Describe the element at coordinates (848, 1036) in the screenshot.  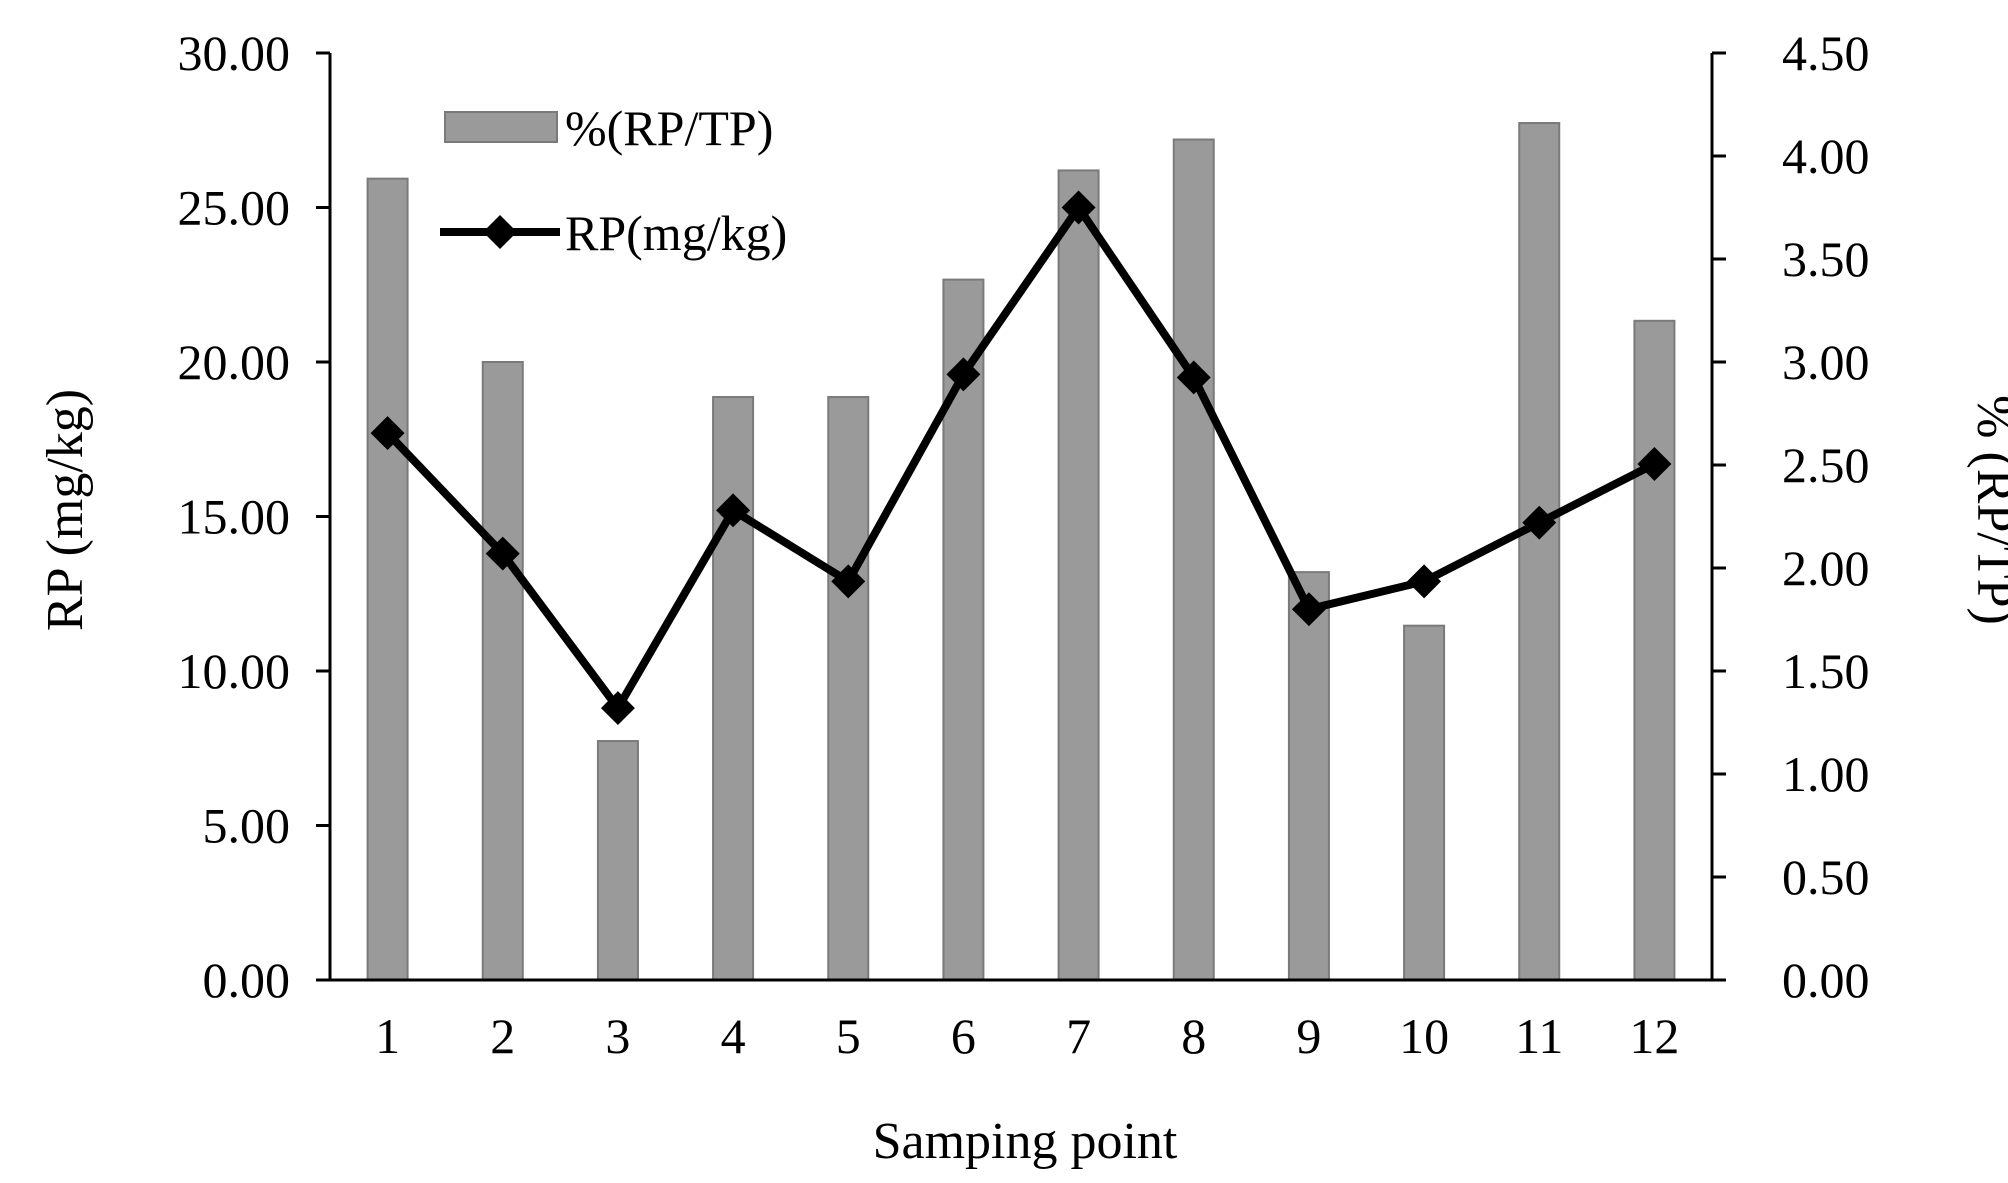
I see `x-tick-label: 5` at that location.